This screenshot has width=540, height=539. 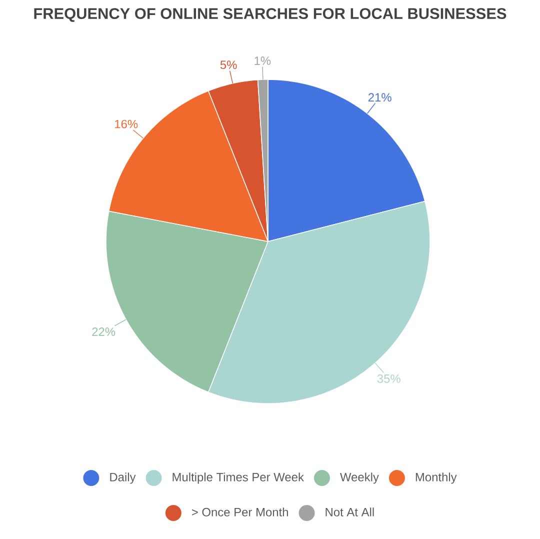 I want to click on legend-label: Daily, so click(x=123, y=478).